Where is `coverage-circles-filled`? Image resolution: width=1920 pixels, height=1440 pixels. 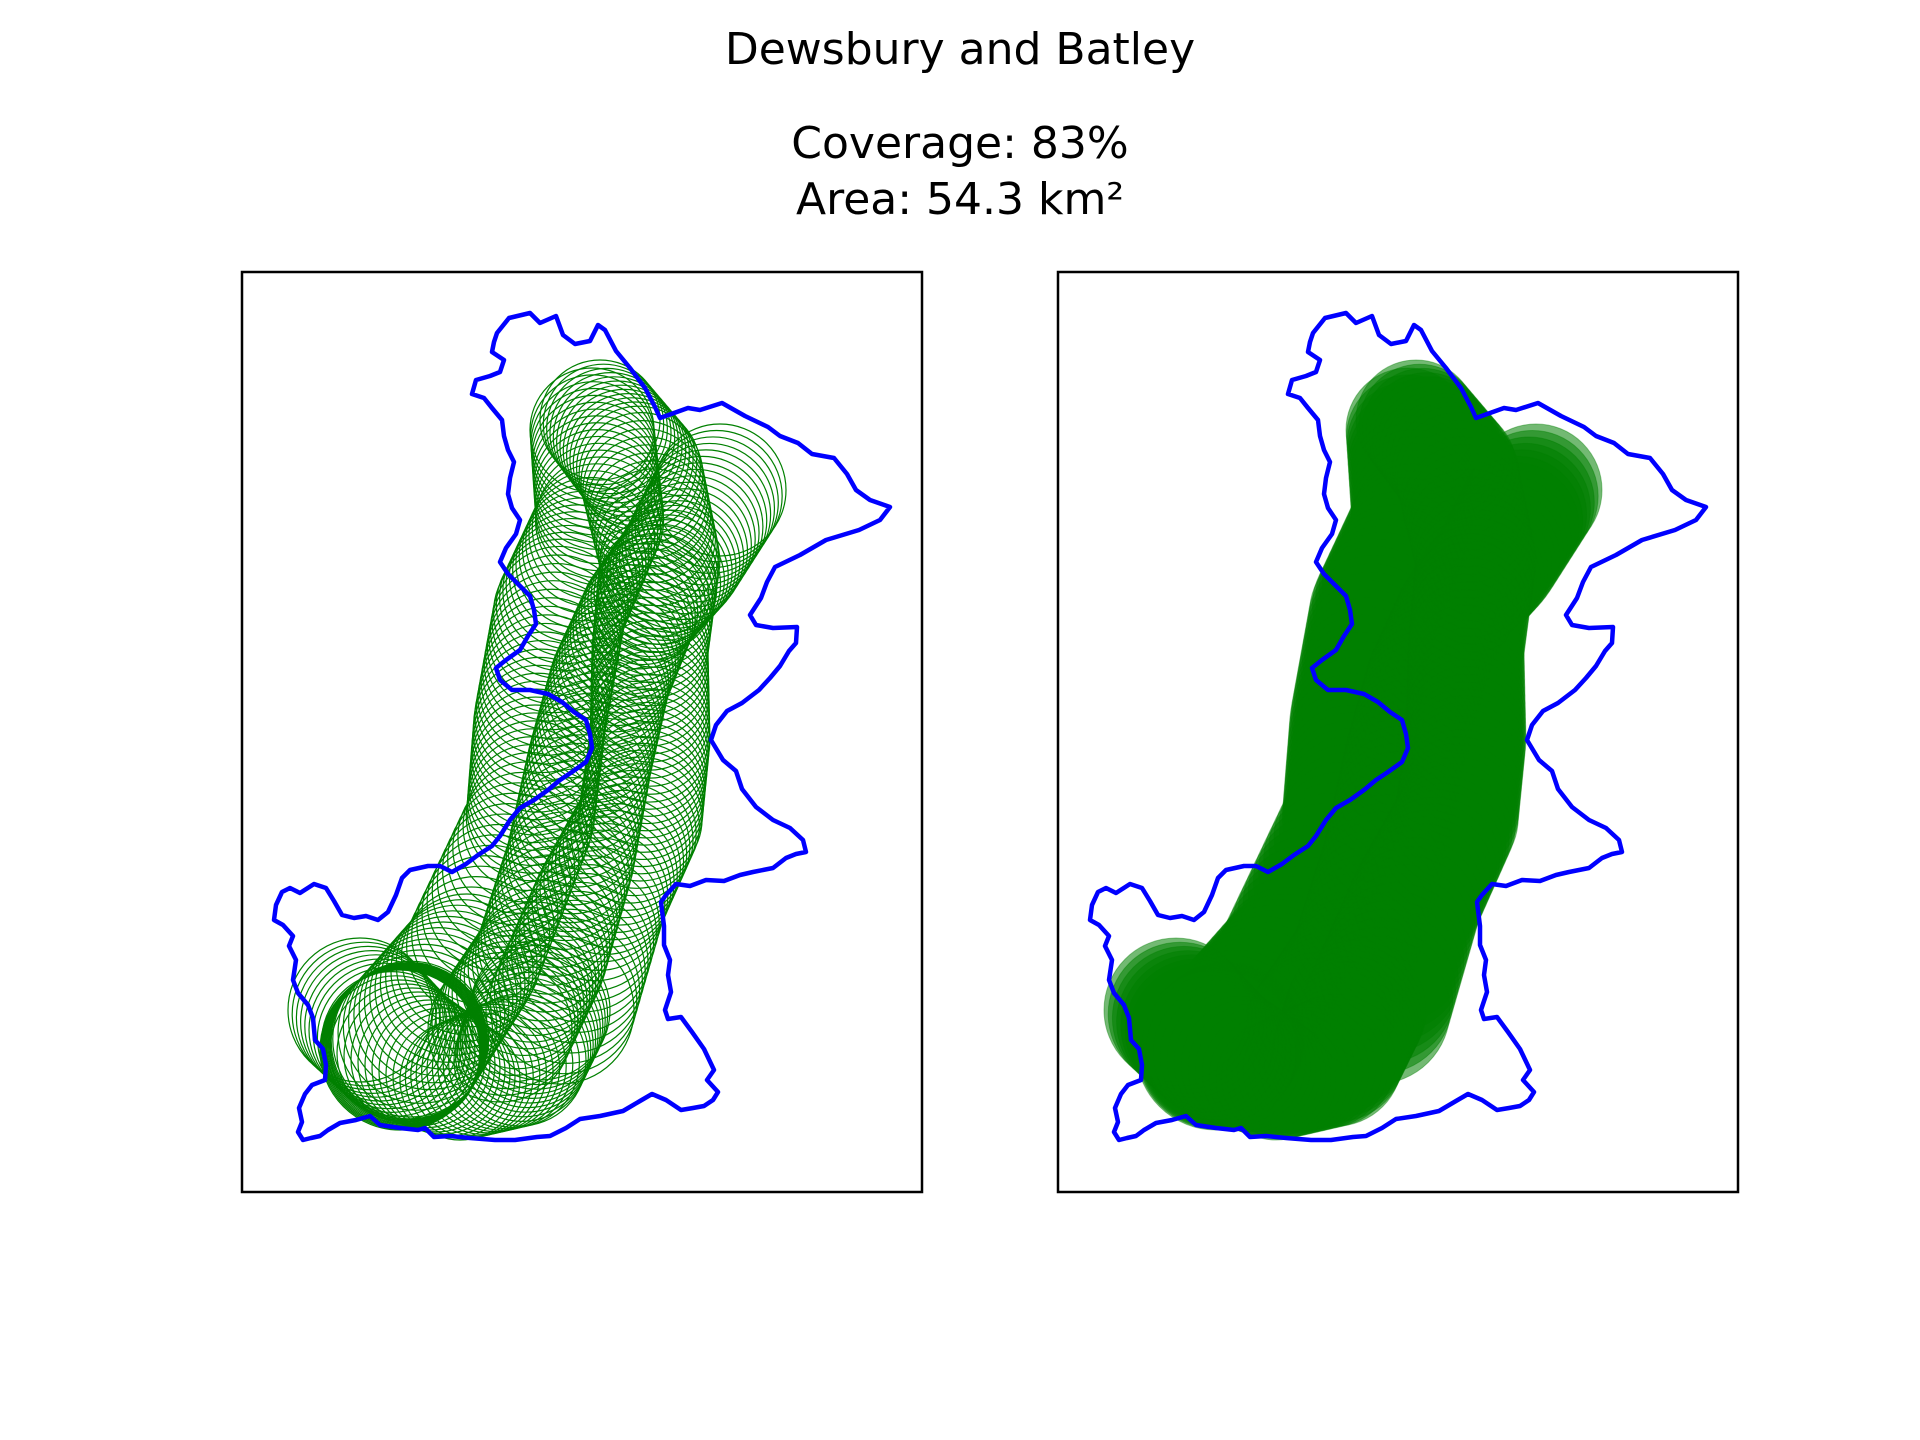 coverage-circles-filled is located at coordinates (1353, 750).